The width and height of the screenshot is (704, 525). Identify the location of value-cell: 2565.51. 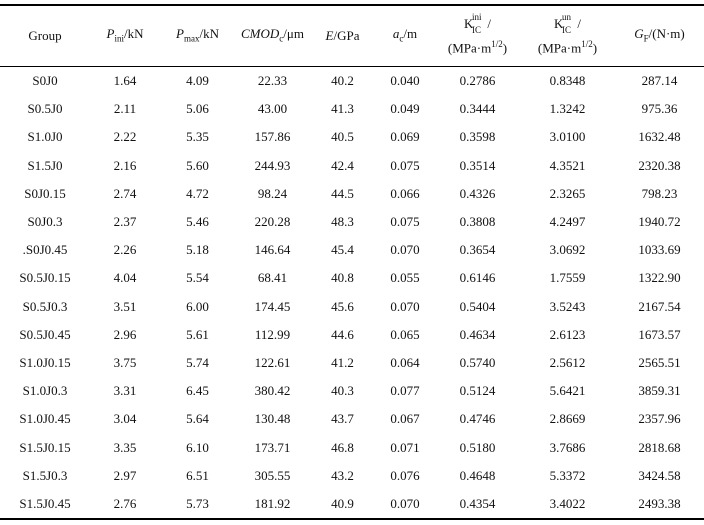
(659, 362).